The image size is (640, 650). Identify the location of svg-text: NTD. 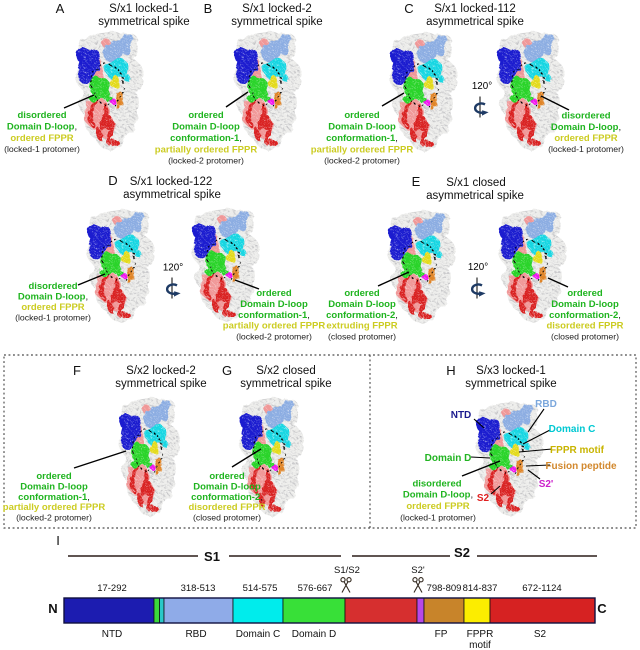
(461, 415).